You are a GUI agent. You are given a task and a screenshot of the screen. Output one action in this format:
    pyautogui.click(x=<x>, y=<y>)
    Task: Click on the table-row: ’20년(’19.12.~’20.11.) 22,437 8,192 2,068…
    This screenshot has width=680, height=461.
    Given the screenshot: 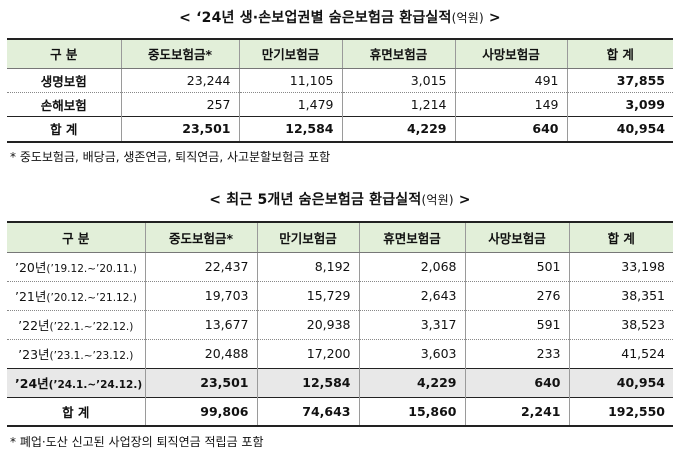 What is the action you would take?
    pyautogui.click(x=340, y=267)
    